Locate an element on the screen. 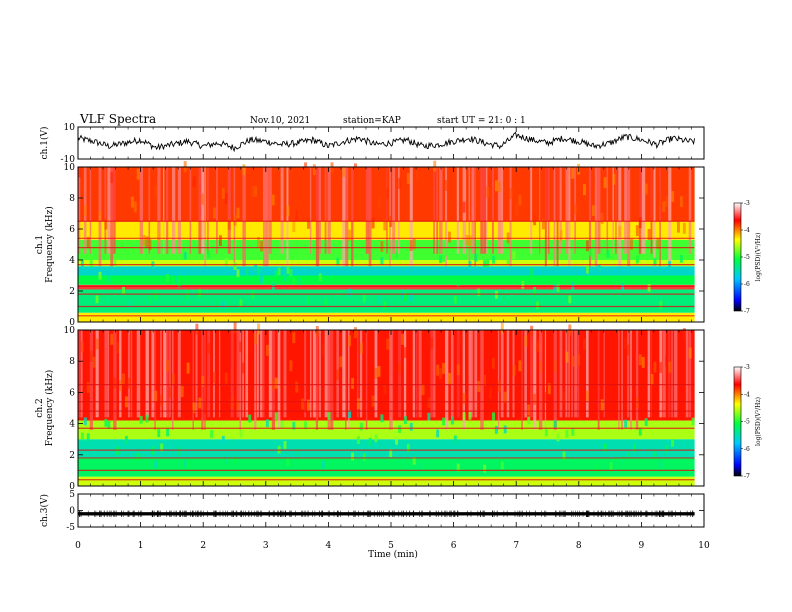  x-tick-label: 4 is located at coordinates (329, 546).